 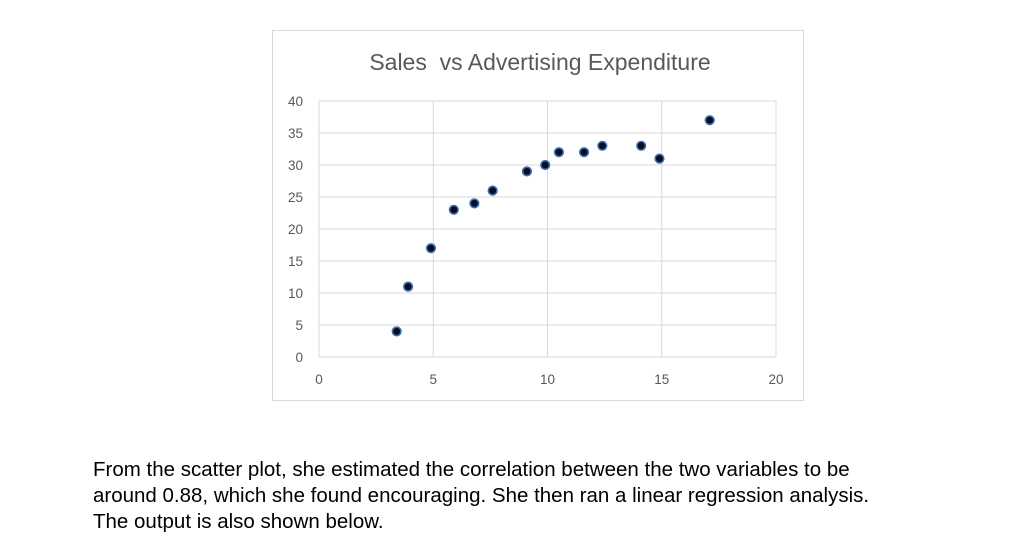 What do you see at coordinates (295, 197) in the screenshot?
I see `y-tick-label: 25` at bounding box center [295, 197].